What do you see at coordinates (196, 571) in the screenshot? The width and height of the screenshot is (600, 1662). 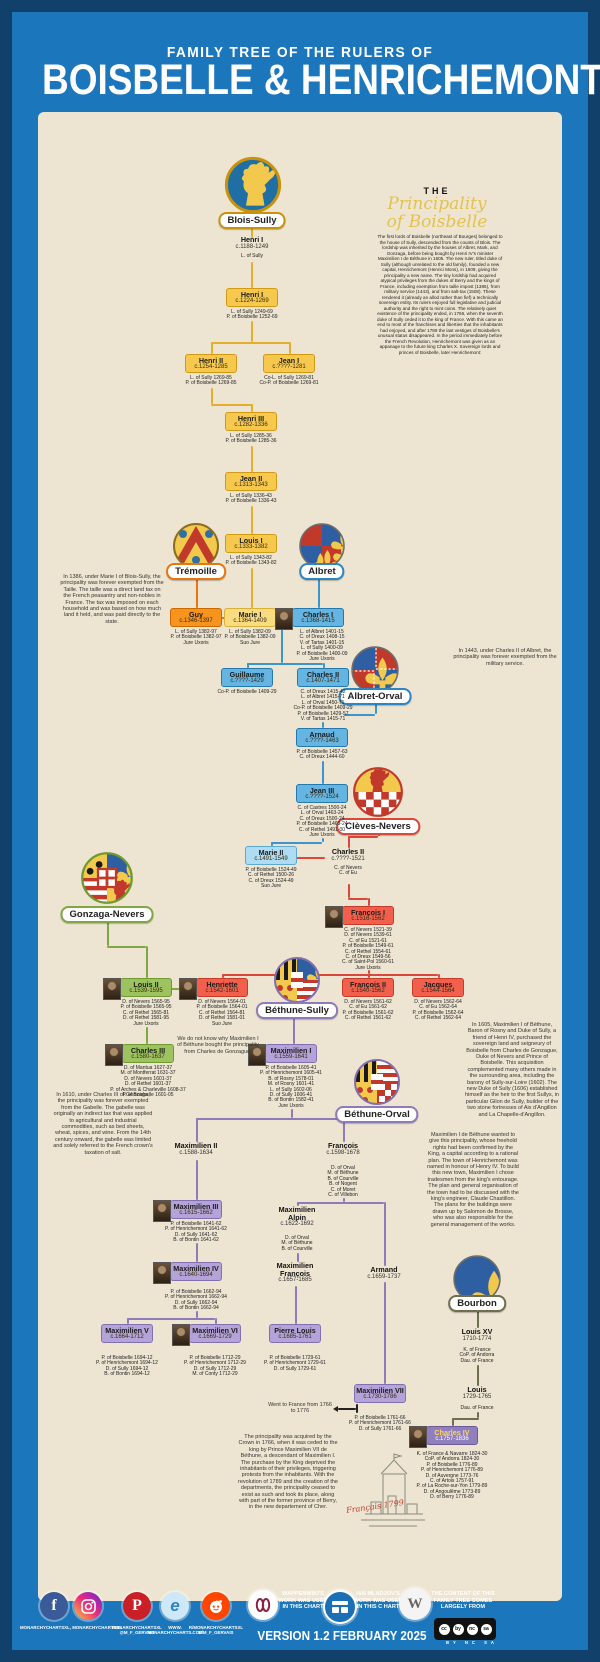 I see `house-label-tremoille: Trémoille` at bounding box center [196, 571].